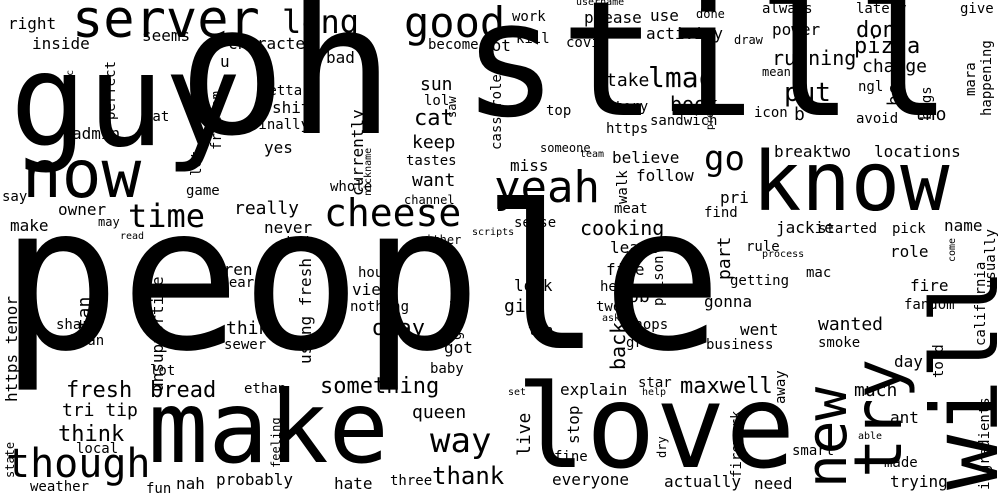  Describe the element at coordinates (380, 307) in the screenshot. I see `word-nothing: nothing` at that location.